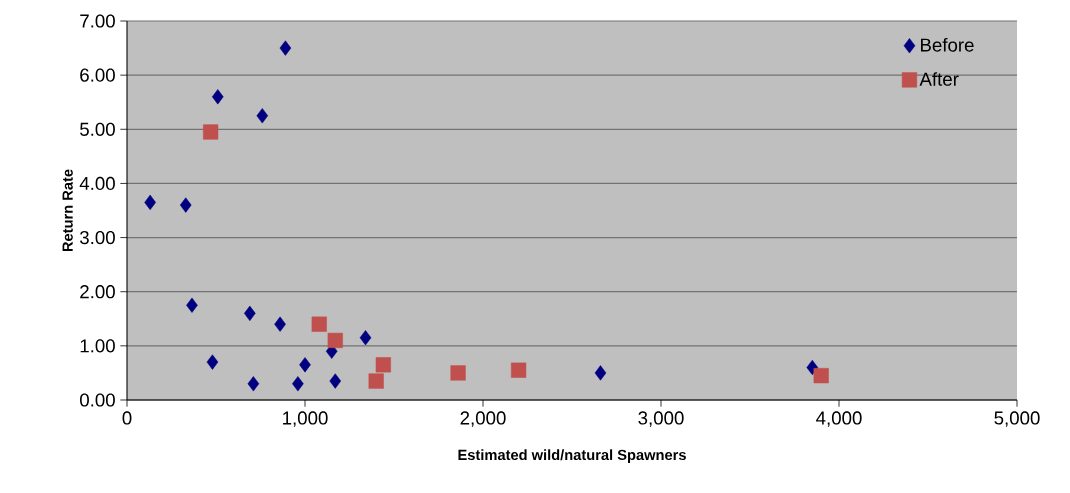 The image size is (1070, 493). What do you see at coordinates (97, 400) in the screenshot?
I see `y-tick-label: 0.00` at bounding box center [97, 400].